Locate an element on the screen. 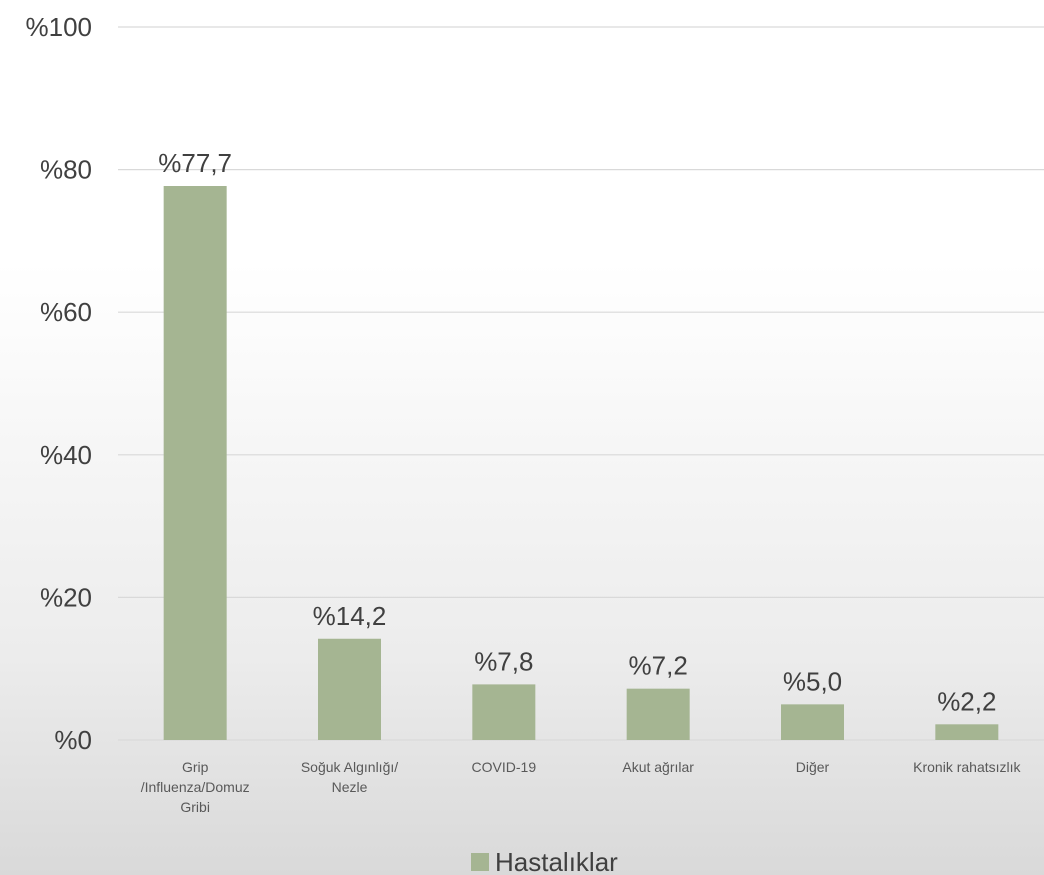 Image resolution: width=1044 pixels, height=875 pixels. category-label: COVID-19 is located at coordinates (504, 767).